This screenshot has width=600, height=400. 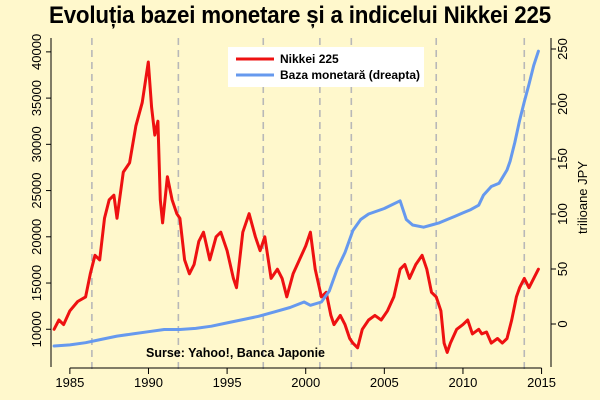 What do you see at coordinates (36, 190) in the screenshot?
I see `left-axis-tick-label: 25000` at bounding box center [36, 190].